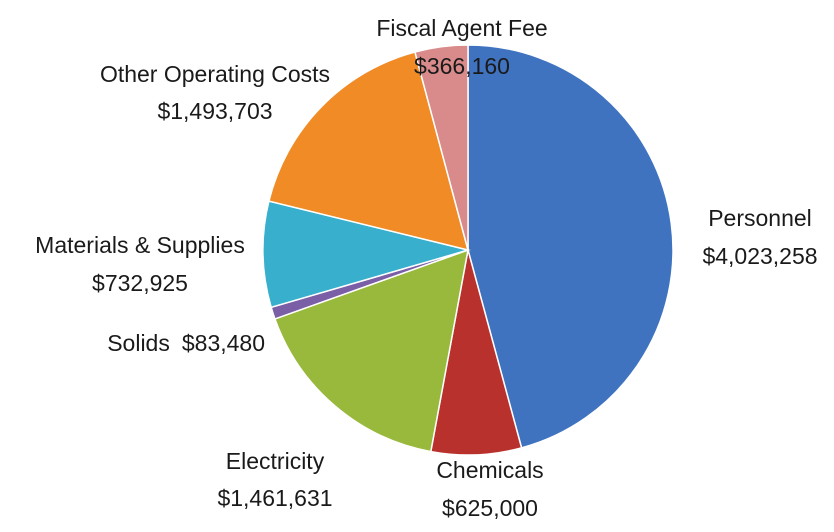  Describe the element at coordinates (274, 498) in the screenshot. I see `slice-value-label: $1,461,631` at that location.